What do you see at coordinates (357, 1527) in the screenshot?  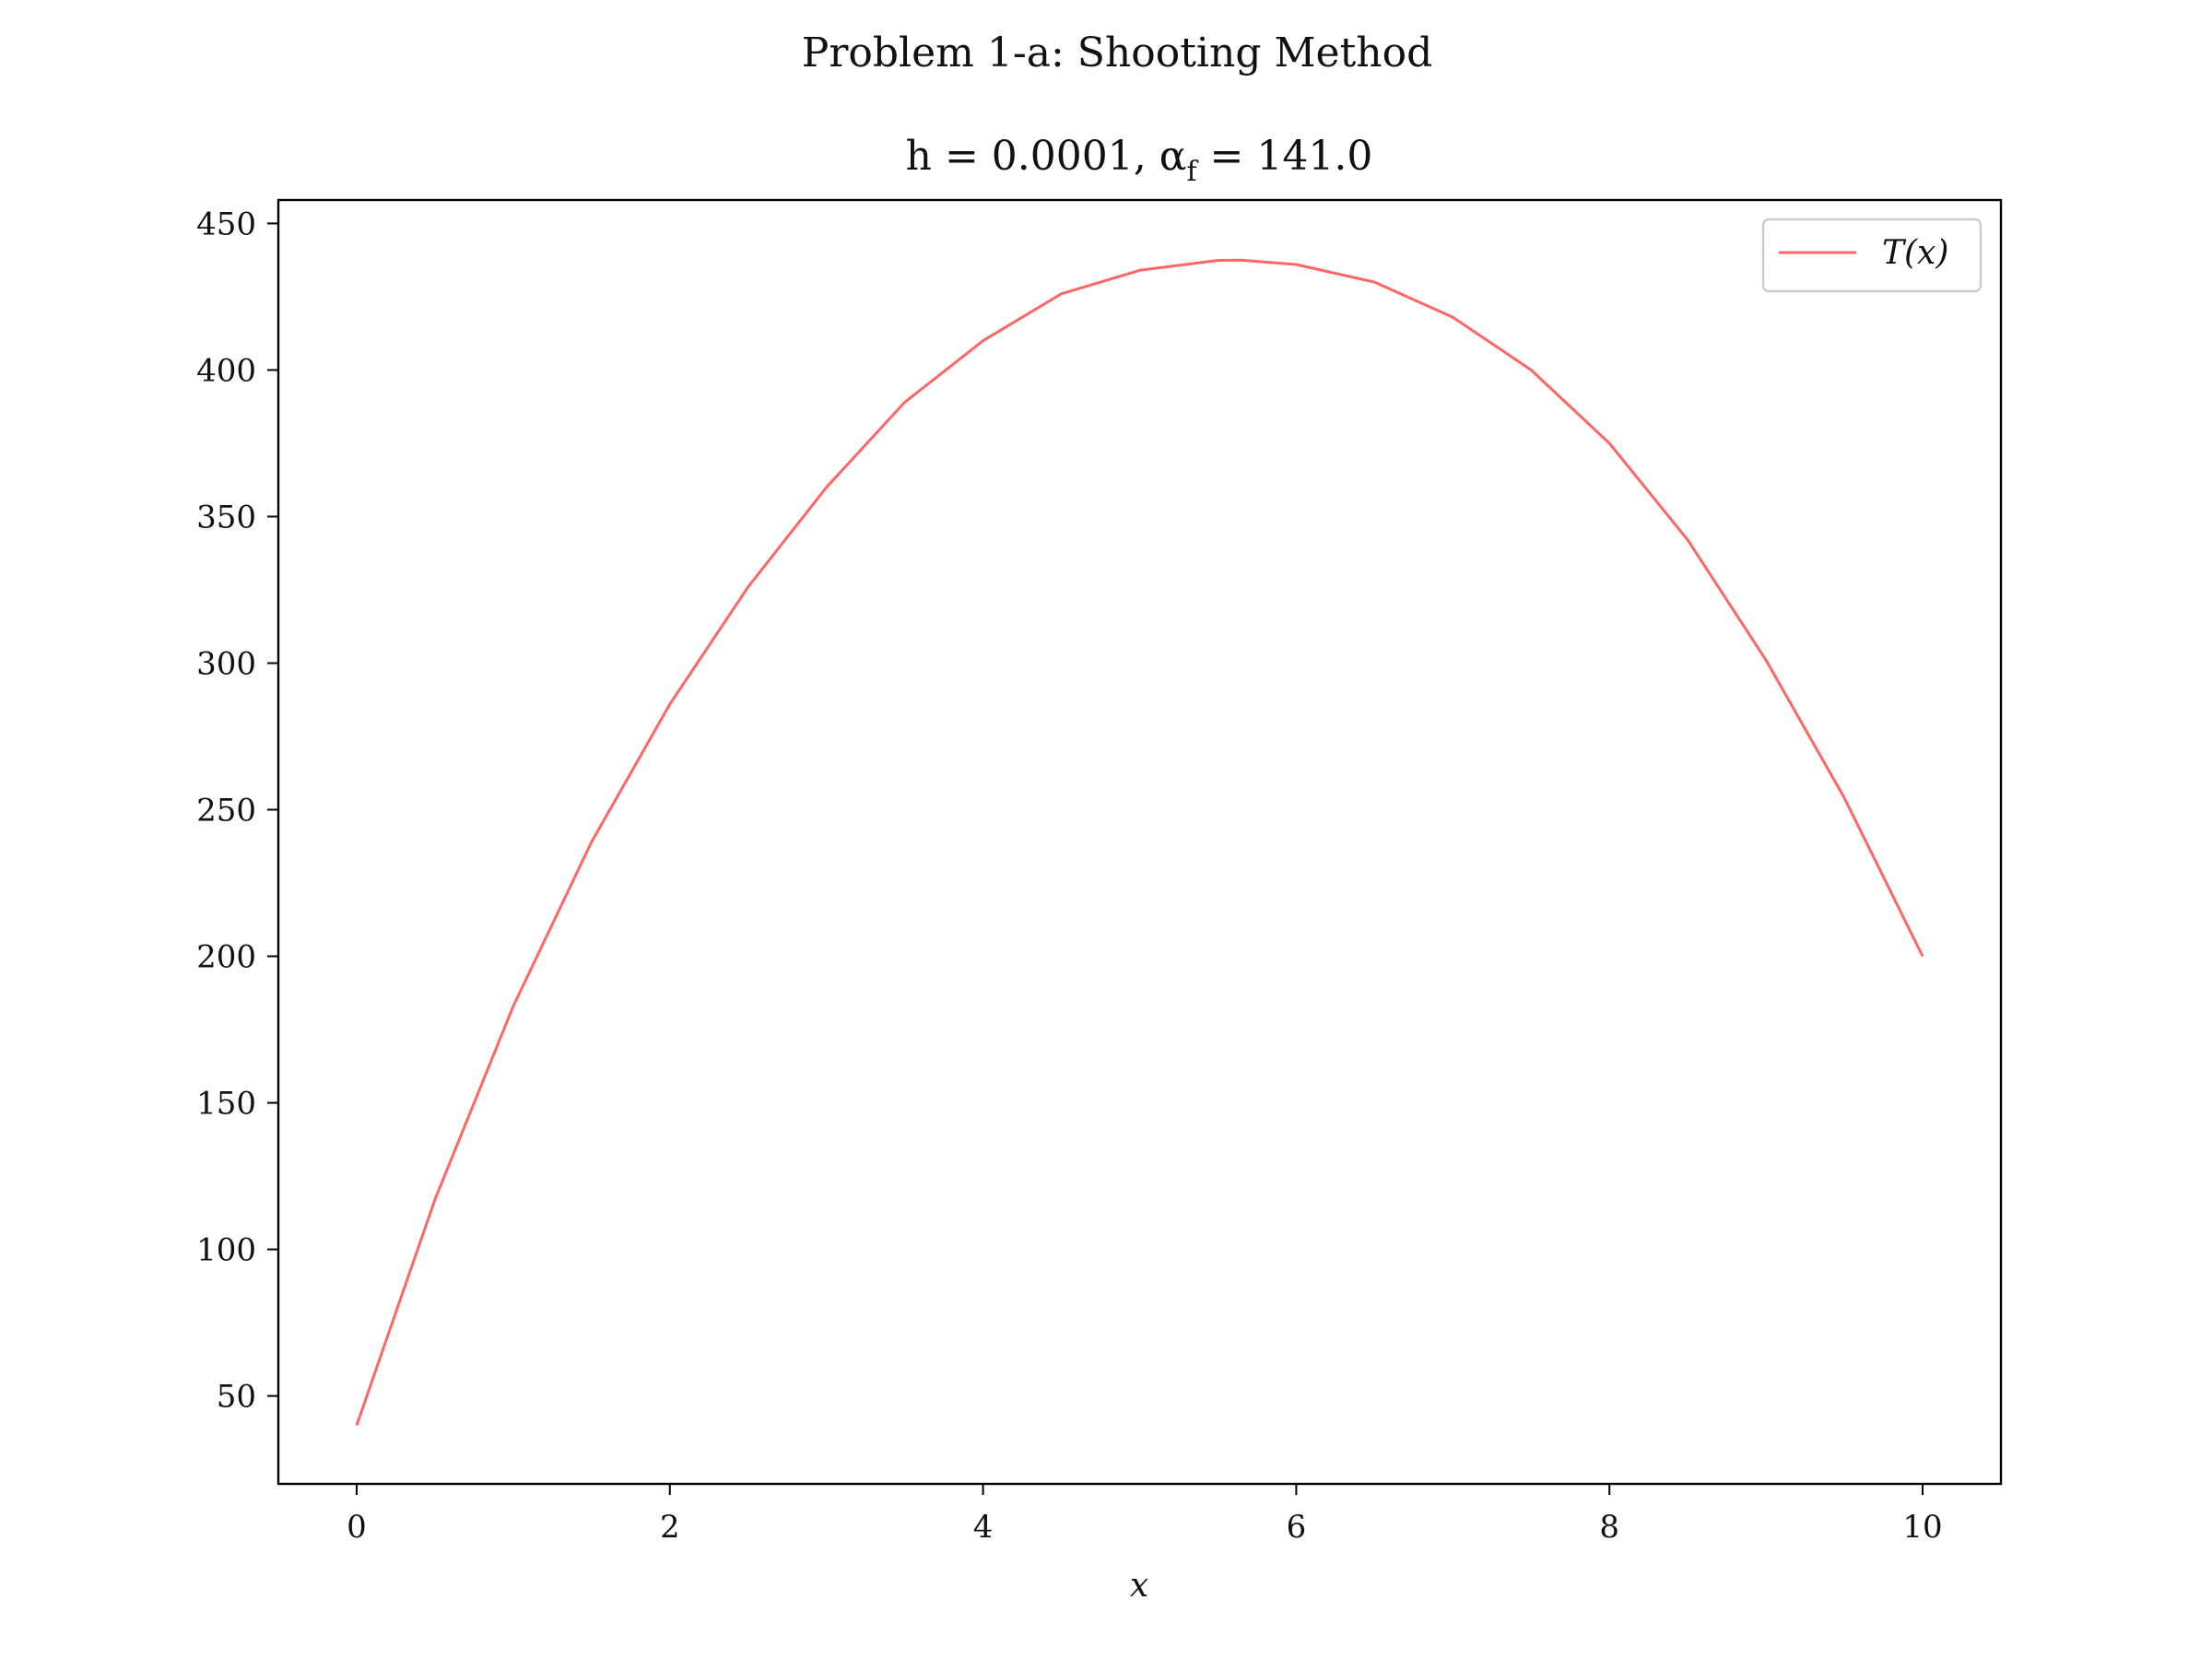 I see `x-tick-label: 0` at bounding box center [357, 1527].